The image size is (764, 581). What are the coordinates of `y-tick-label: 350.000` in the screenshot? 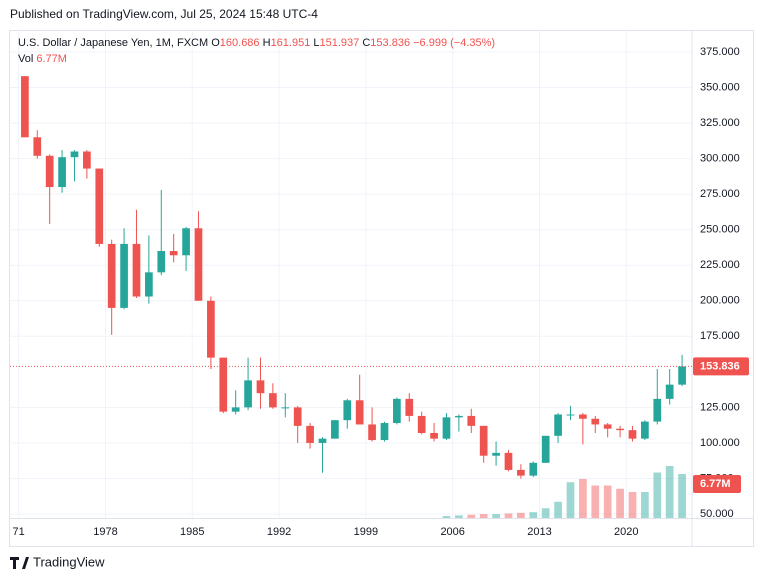 It's located at (720, 87).